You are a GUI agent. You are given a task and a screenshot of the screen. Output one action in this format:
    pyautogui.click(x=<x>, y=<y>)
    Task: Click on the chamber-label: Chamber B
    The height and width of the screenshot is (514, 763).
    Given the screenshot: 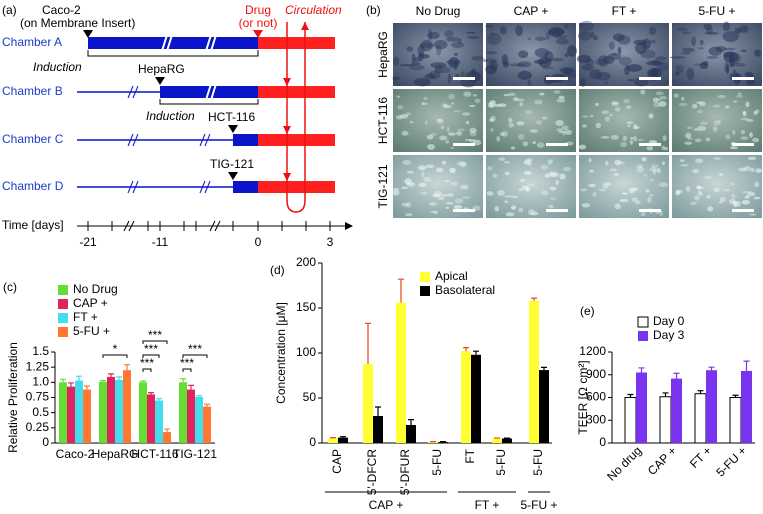 What is the action you would take?
    pyautogui.click(x=32, y=91)
    